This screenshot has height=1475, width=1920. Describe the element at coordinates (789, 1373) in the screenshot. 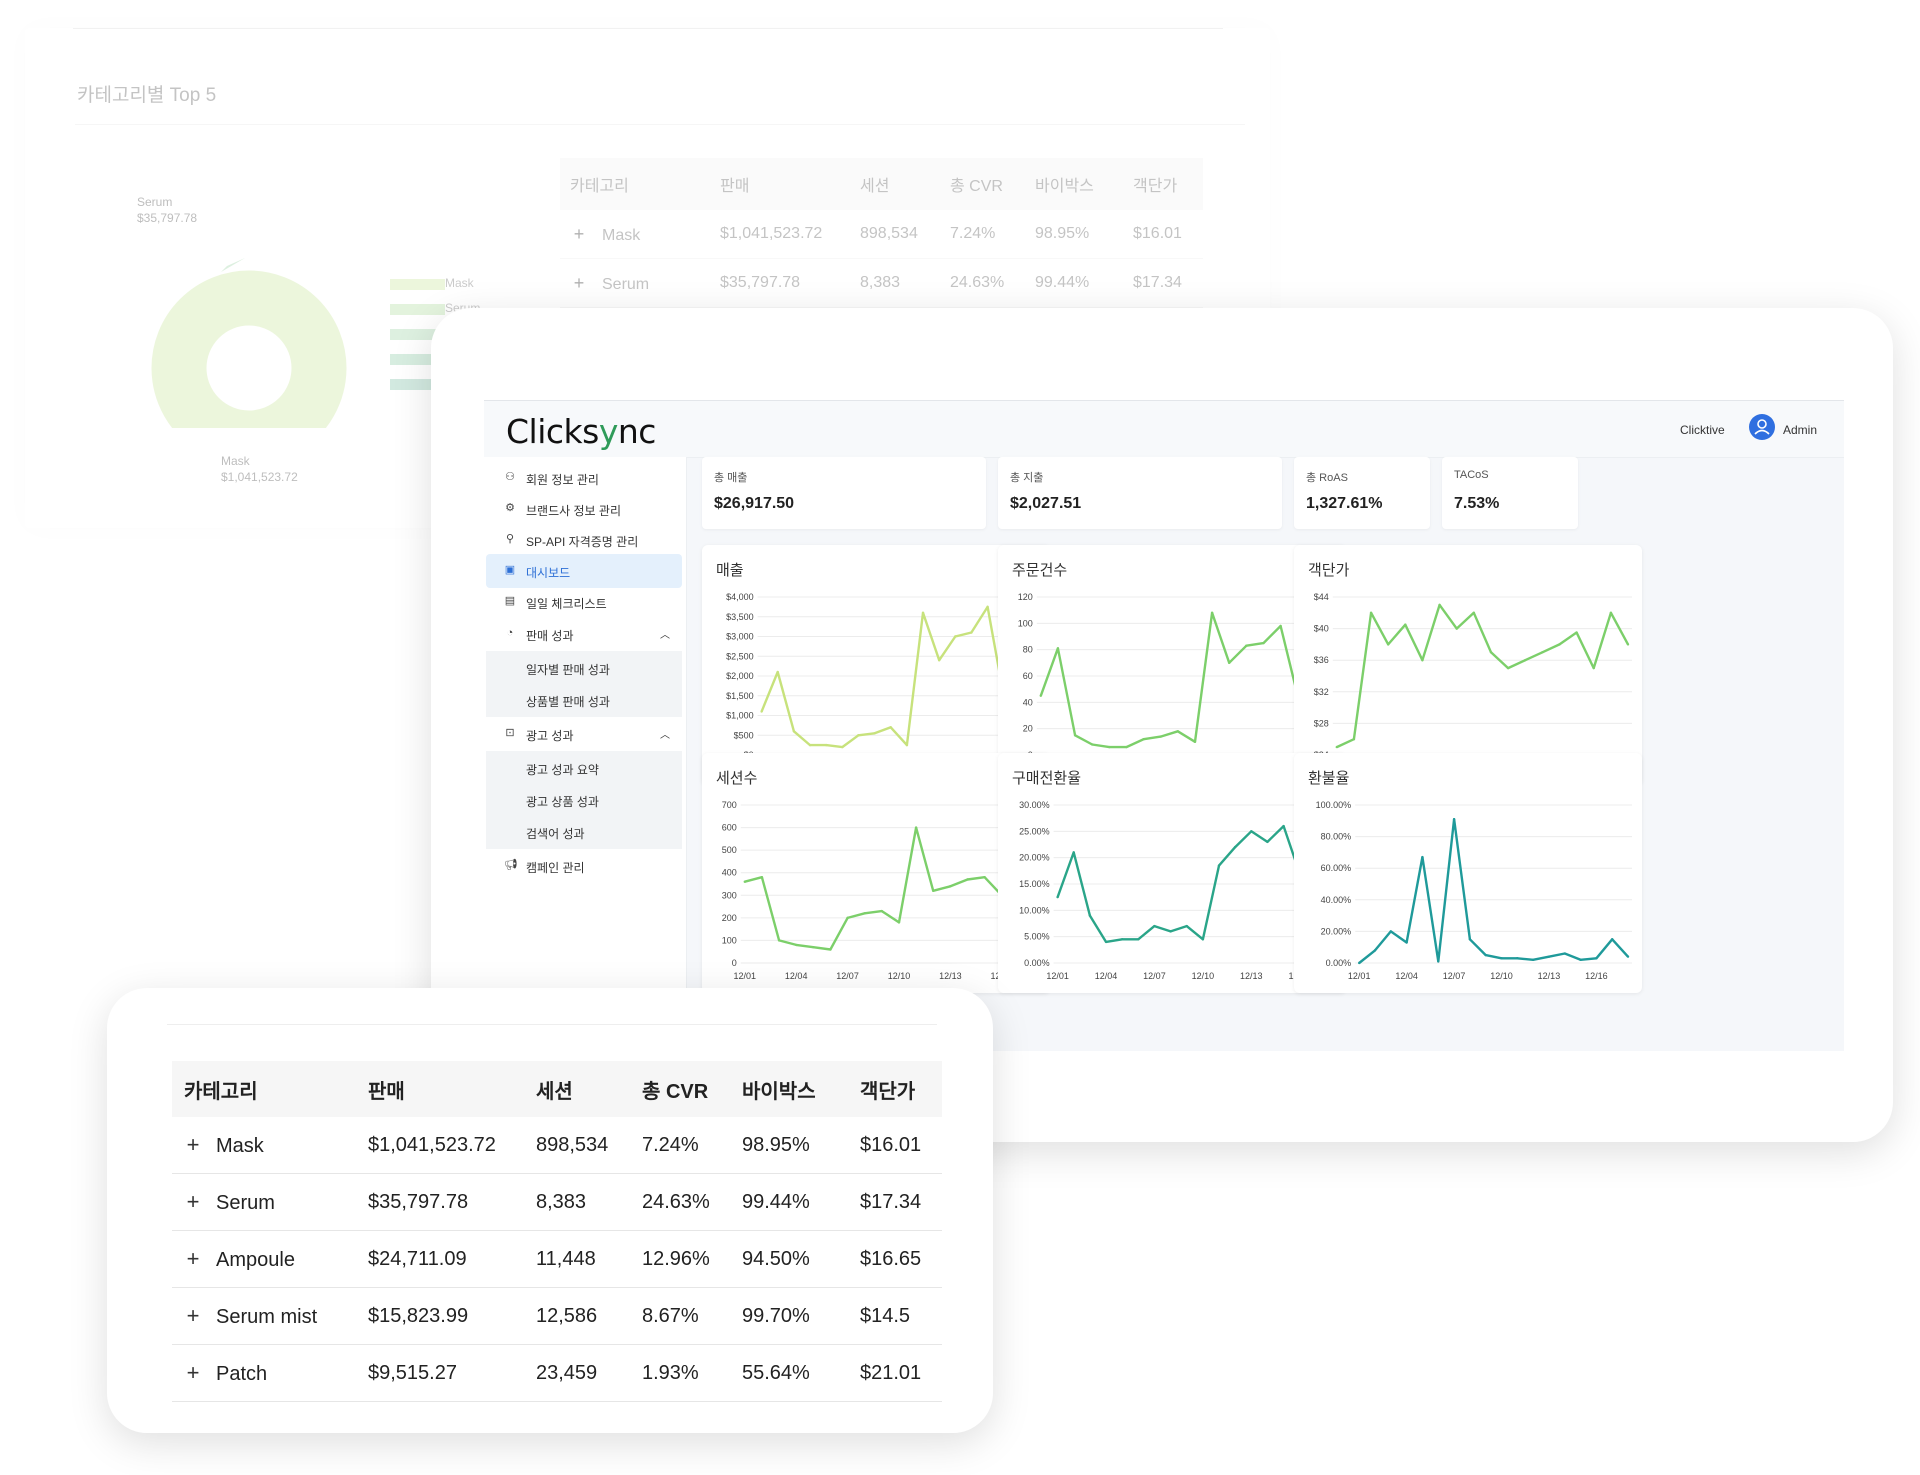

I see `cell: 55.64%` at that location.